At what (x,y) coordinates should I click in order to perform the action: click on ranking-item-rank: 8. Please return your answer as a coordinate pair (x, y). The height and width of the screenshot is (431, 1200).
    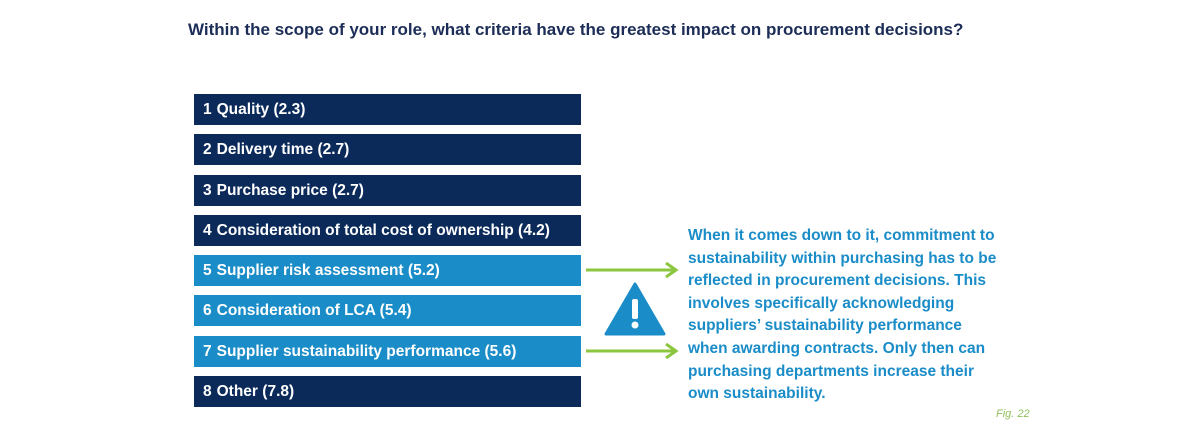
    Looking at the image, I should click on (207, 392).